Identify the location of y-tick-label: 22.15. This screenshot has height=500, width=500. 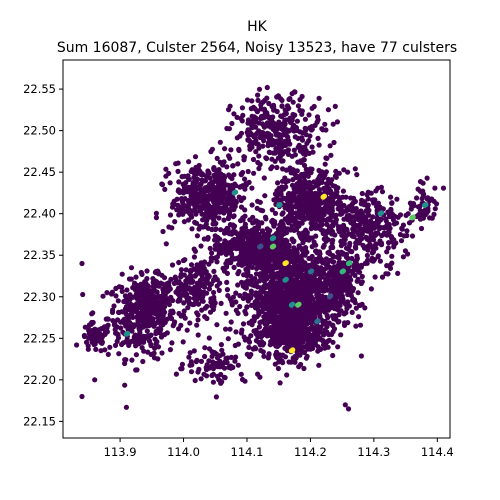
(39, 421).